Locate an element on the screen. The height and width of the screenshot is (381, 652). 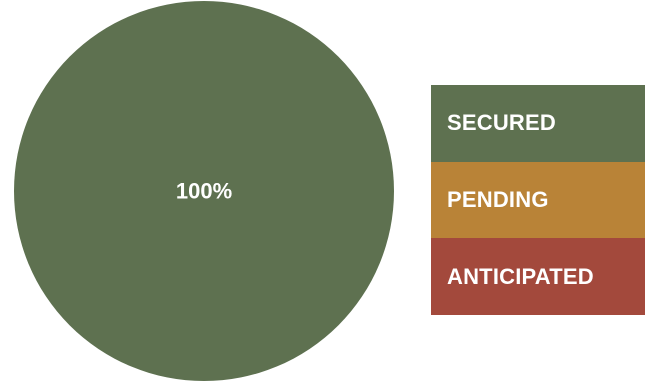
legend-label-secured: SECURED is located at coordinates (501, 123).